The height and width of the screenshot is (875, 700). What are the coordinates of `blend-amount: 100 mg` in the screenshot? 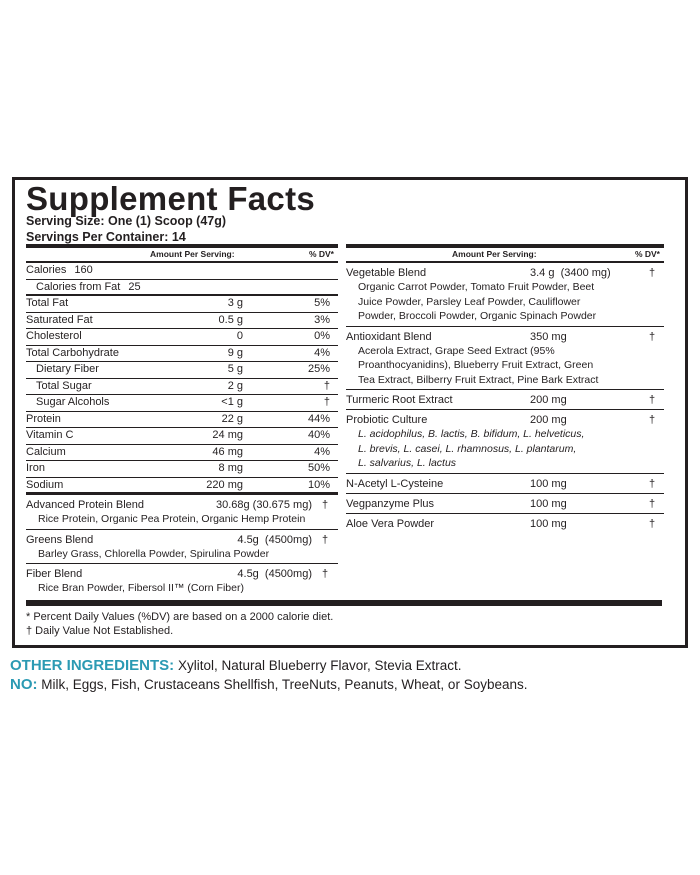 It's located at (548, 523).